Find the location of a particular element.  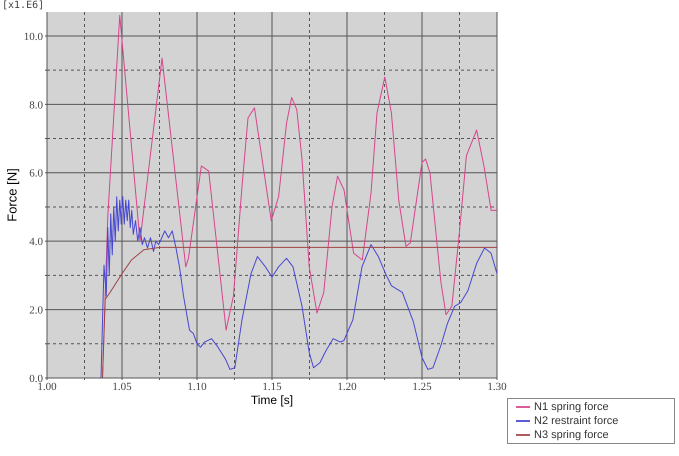

x-tick-label: 1.15 is located at coordinates (272, 386).